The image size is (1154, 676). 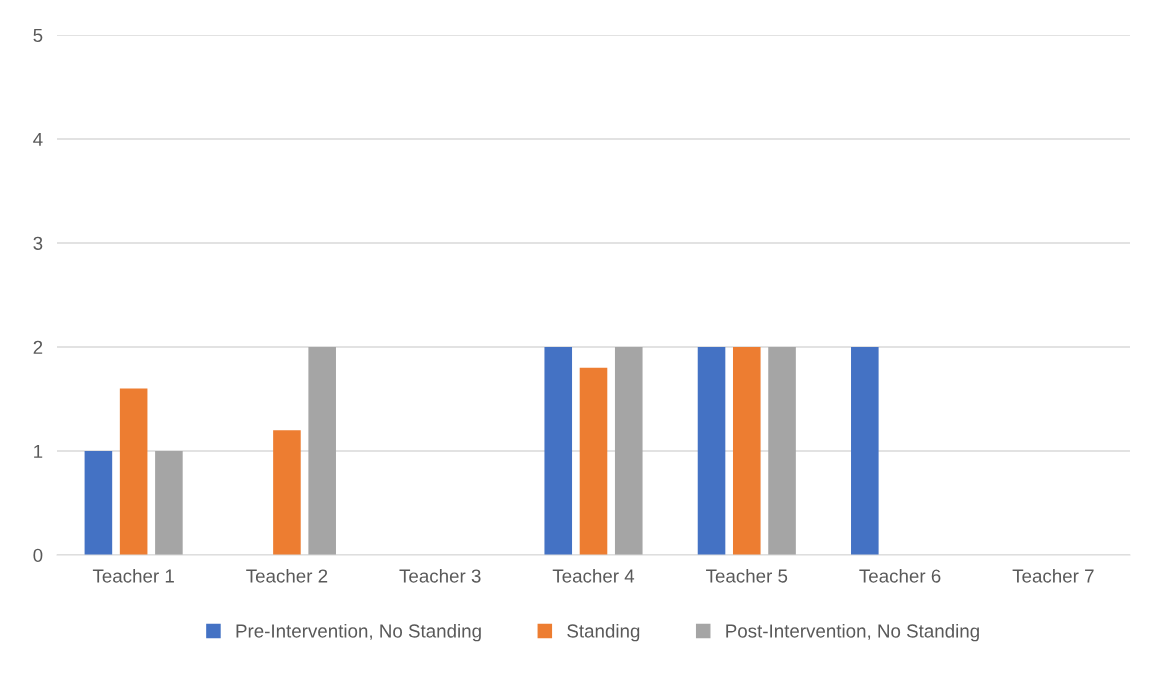 I want to click on x-tick-label: Teacher 1, so click(x=133, y=575).